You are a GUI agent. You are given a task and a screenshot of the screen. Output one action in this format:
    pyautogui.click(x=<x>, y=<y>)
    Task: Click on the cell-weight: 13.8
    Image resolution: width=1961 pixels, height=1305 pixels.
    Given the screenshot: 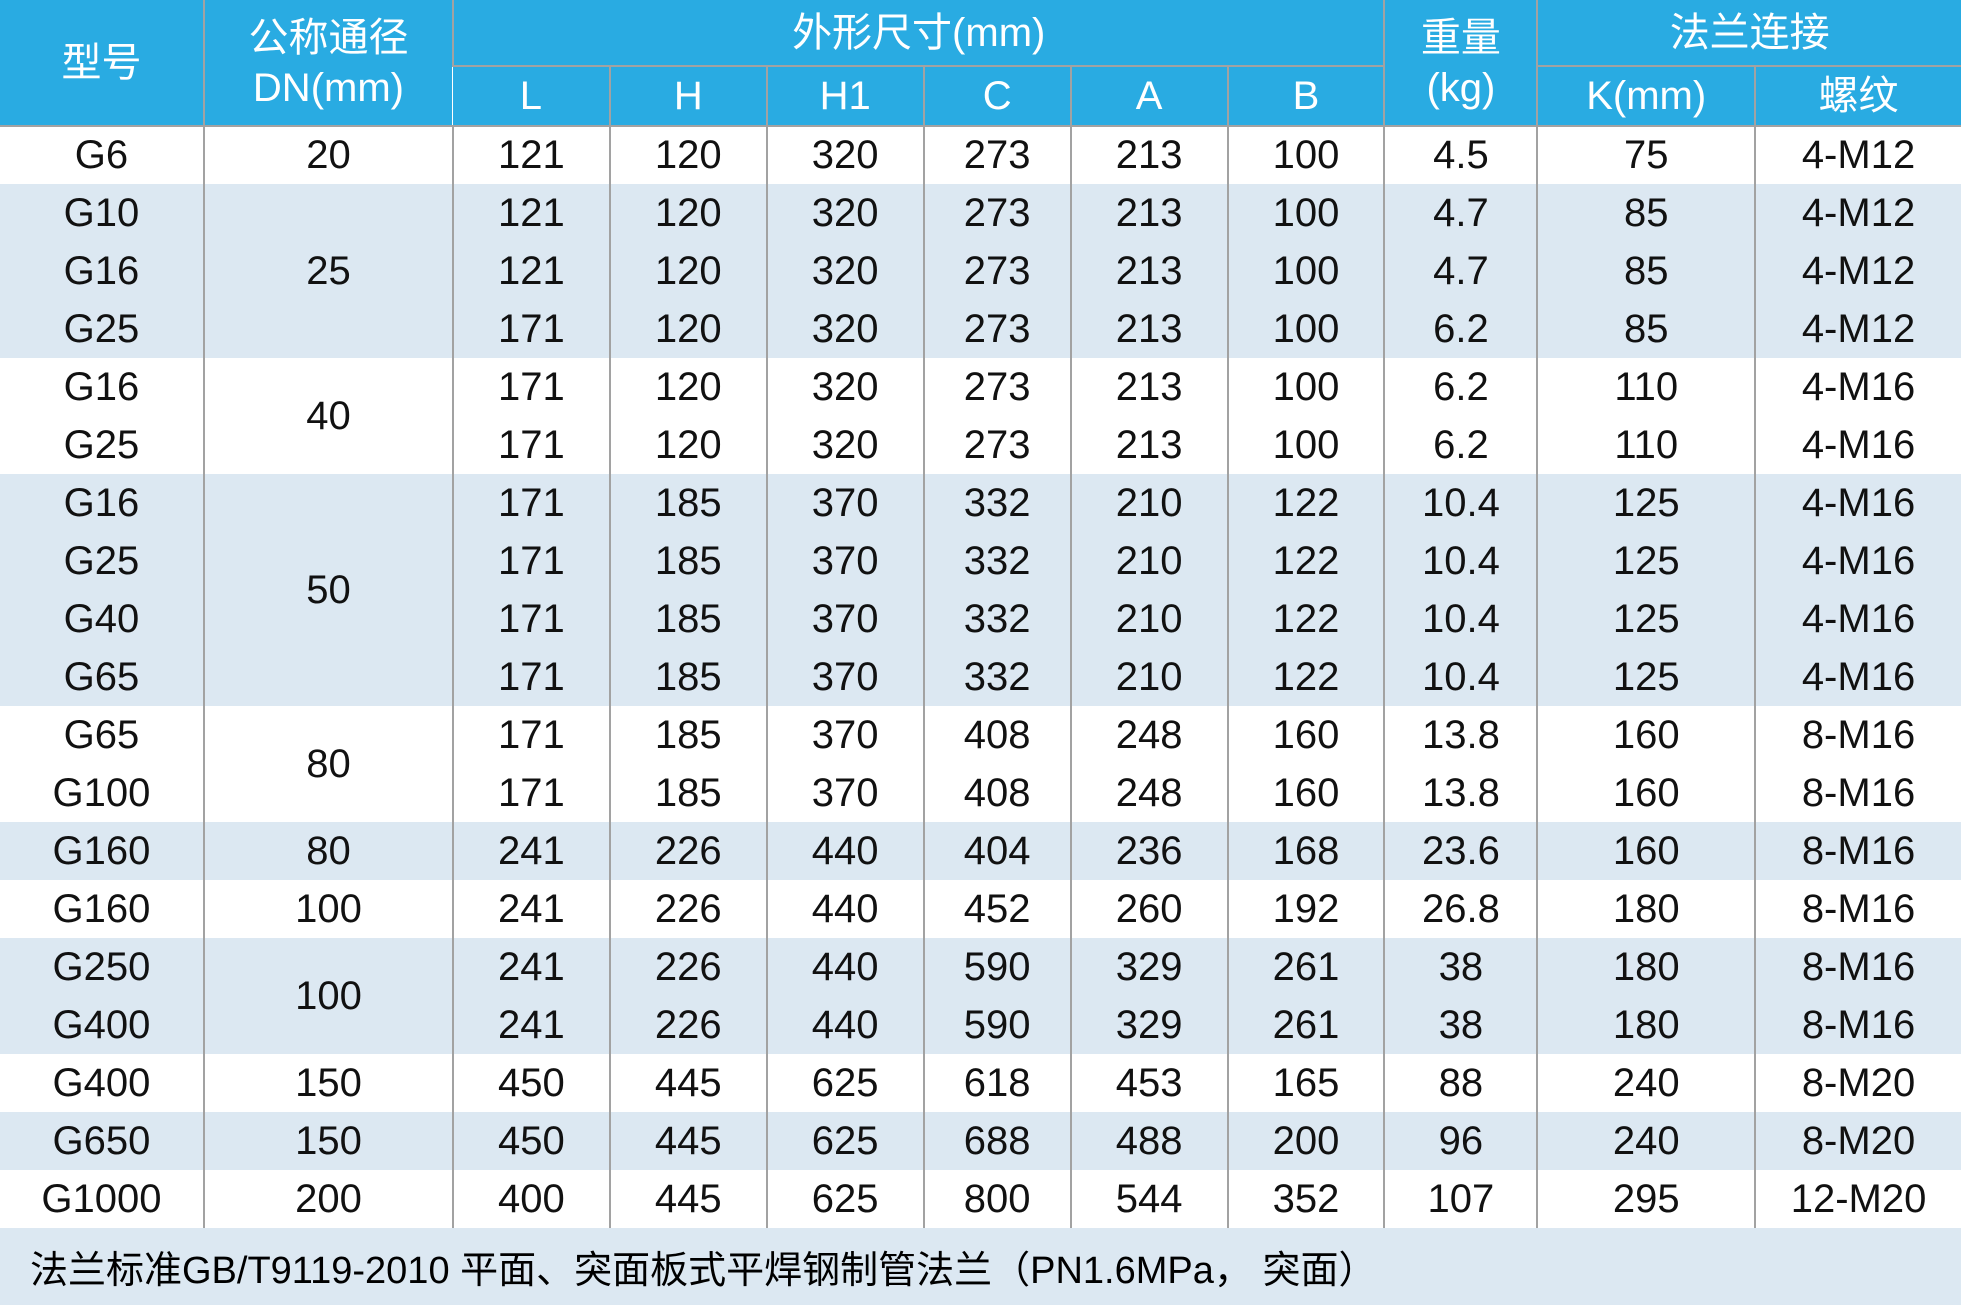 What is the action you would take?
    pyautogui.click(x=1460, y=793)
    